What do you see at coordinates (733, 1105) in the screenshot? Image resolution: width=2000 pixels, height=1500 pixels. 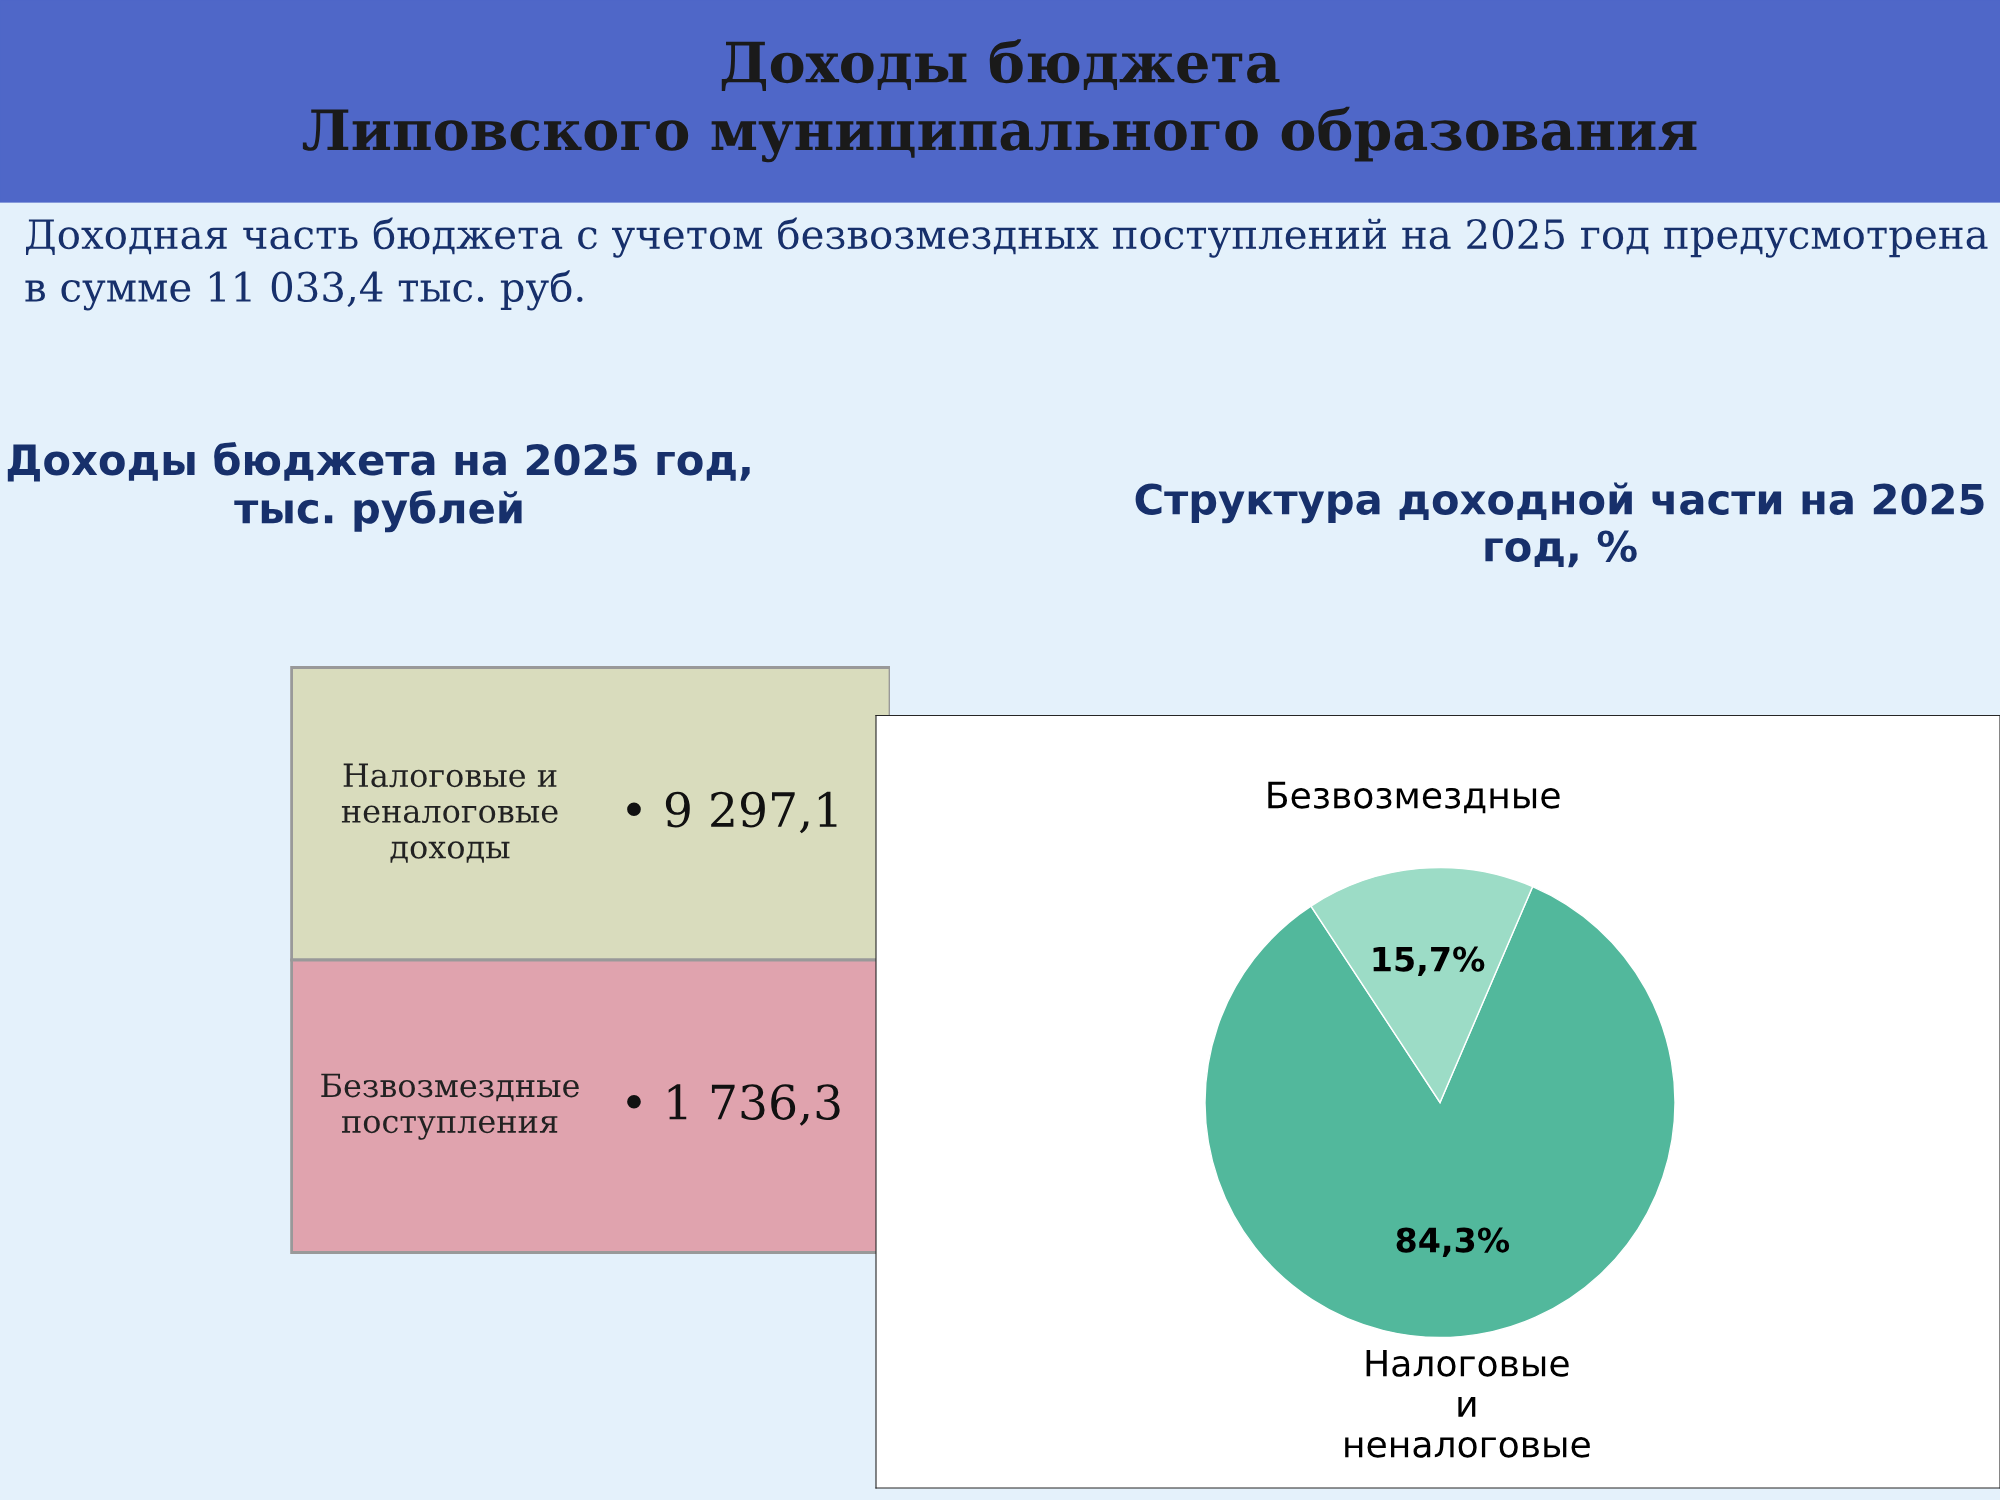 I see `text: • 1 736,3` at bounding box center [733, 1105].